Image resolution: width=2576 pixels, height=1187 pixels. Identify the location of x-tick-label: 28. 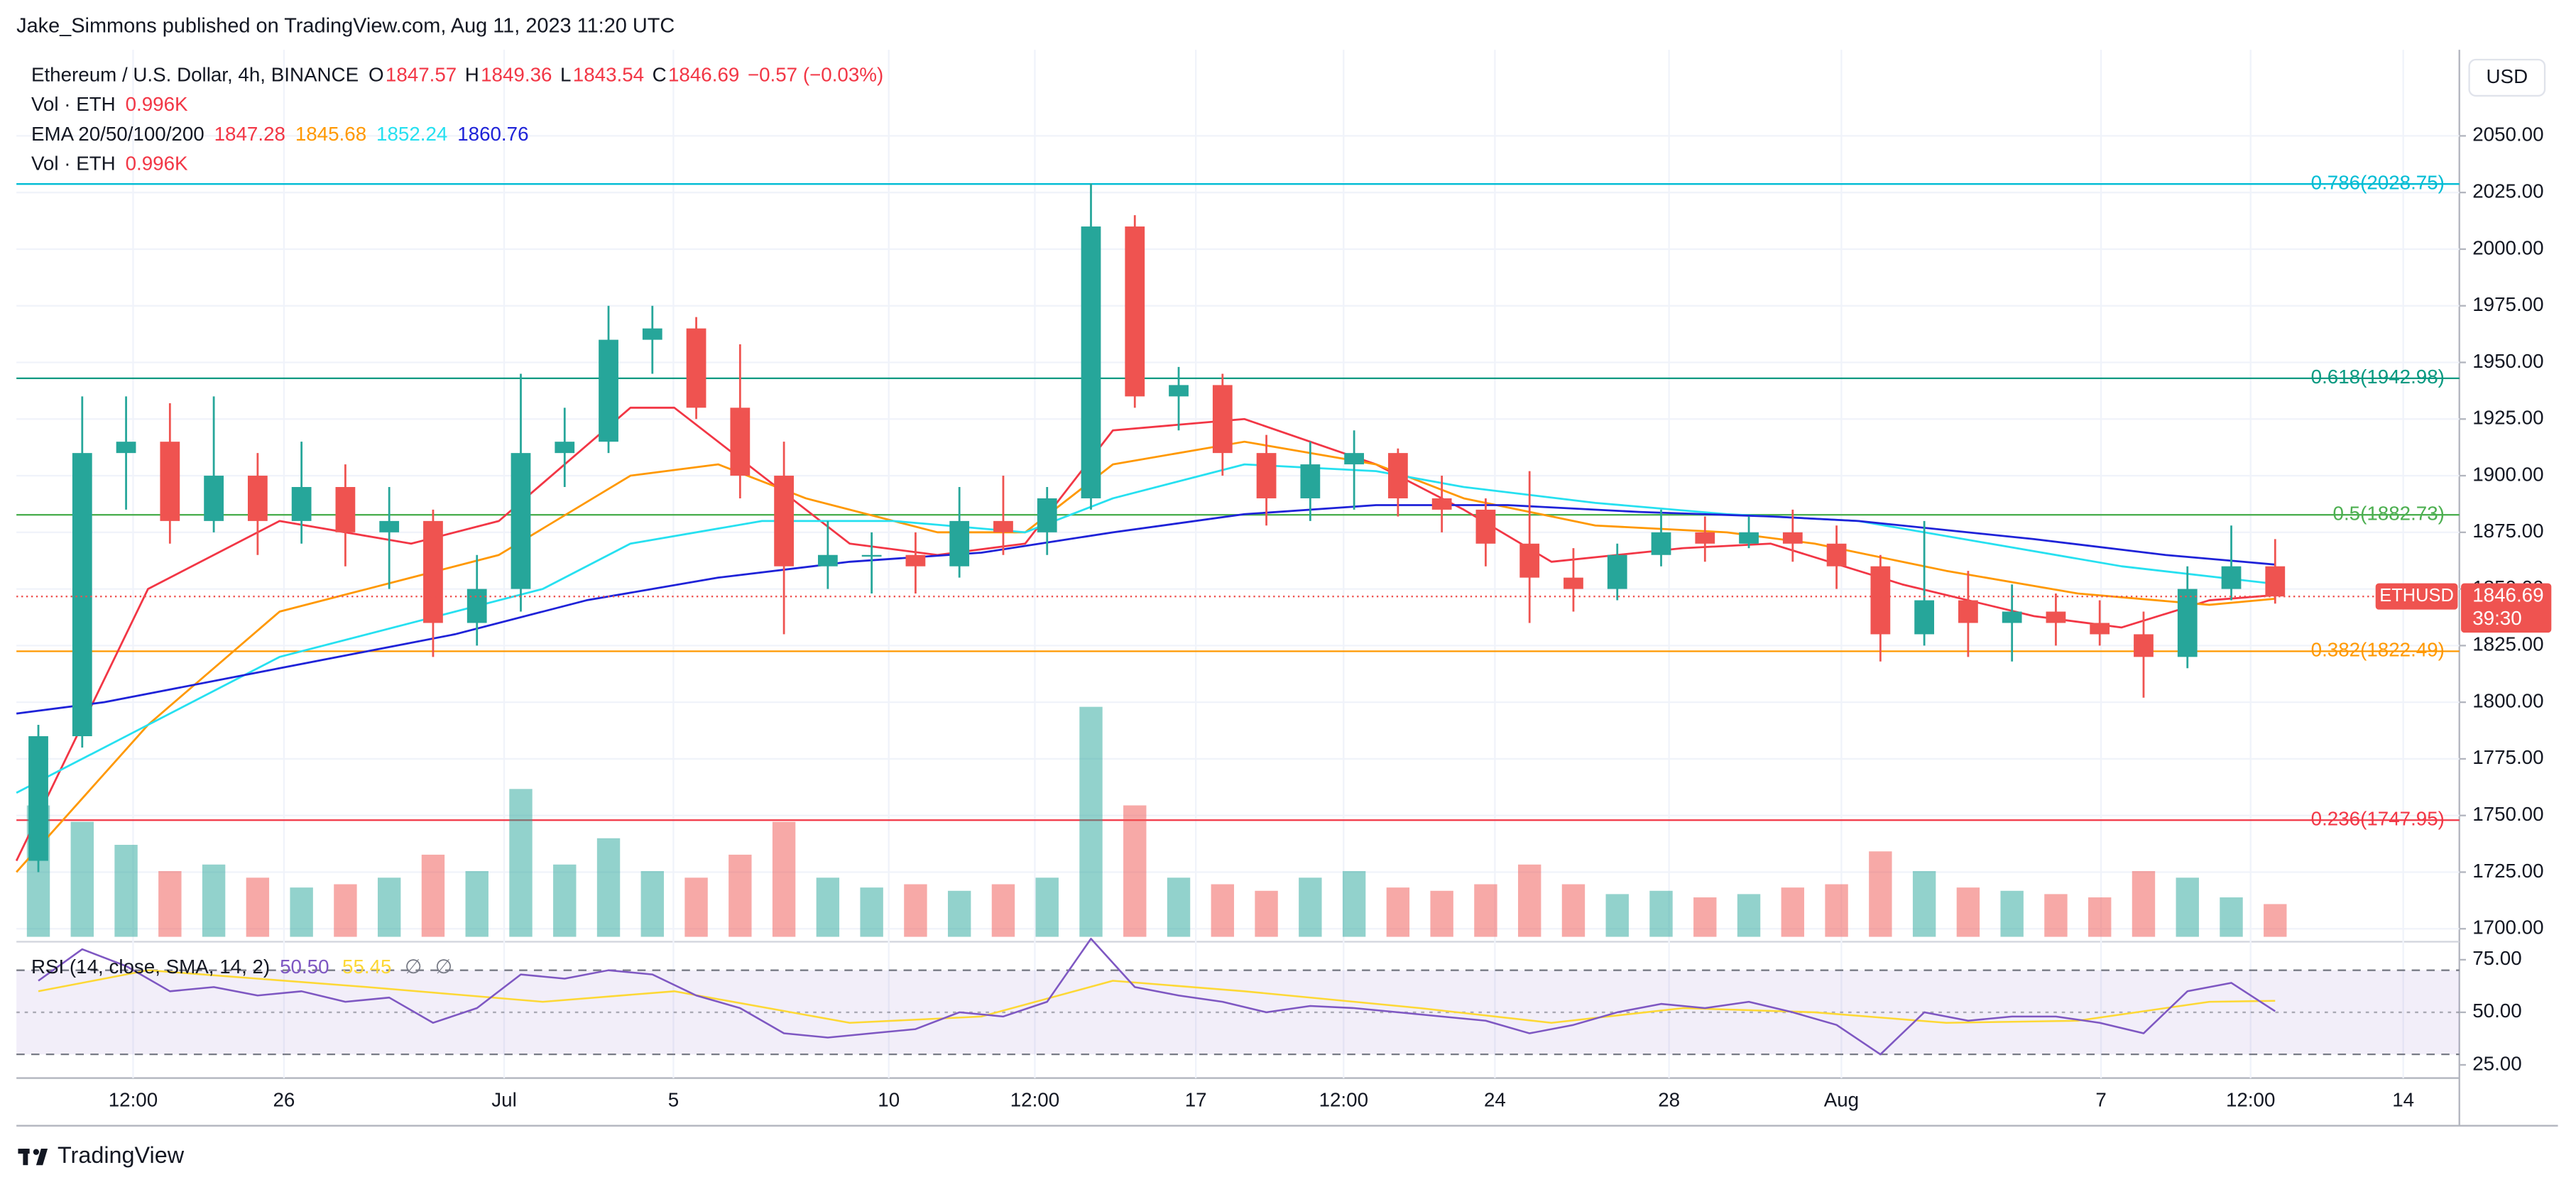
(1669, 1099).